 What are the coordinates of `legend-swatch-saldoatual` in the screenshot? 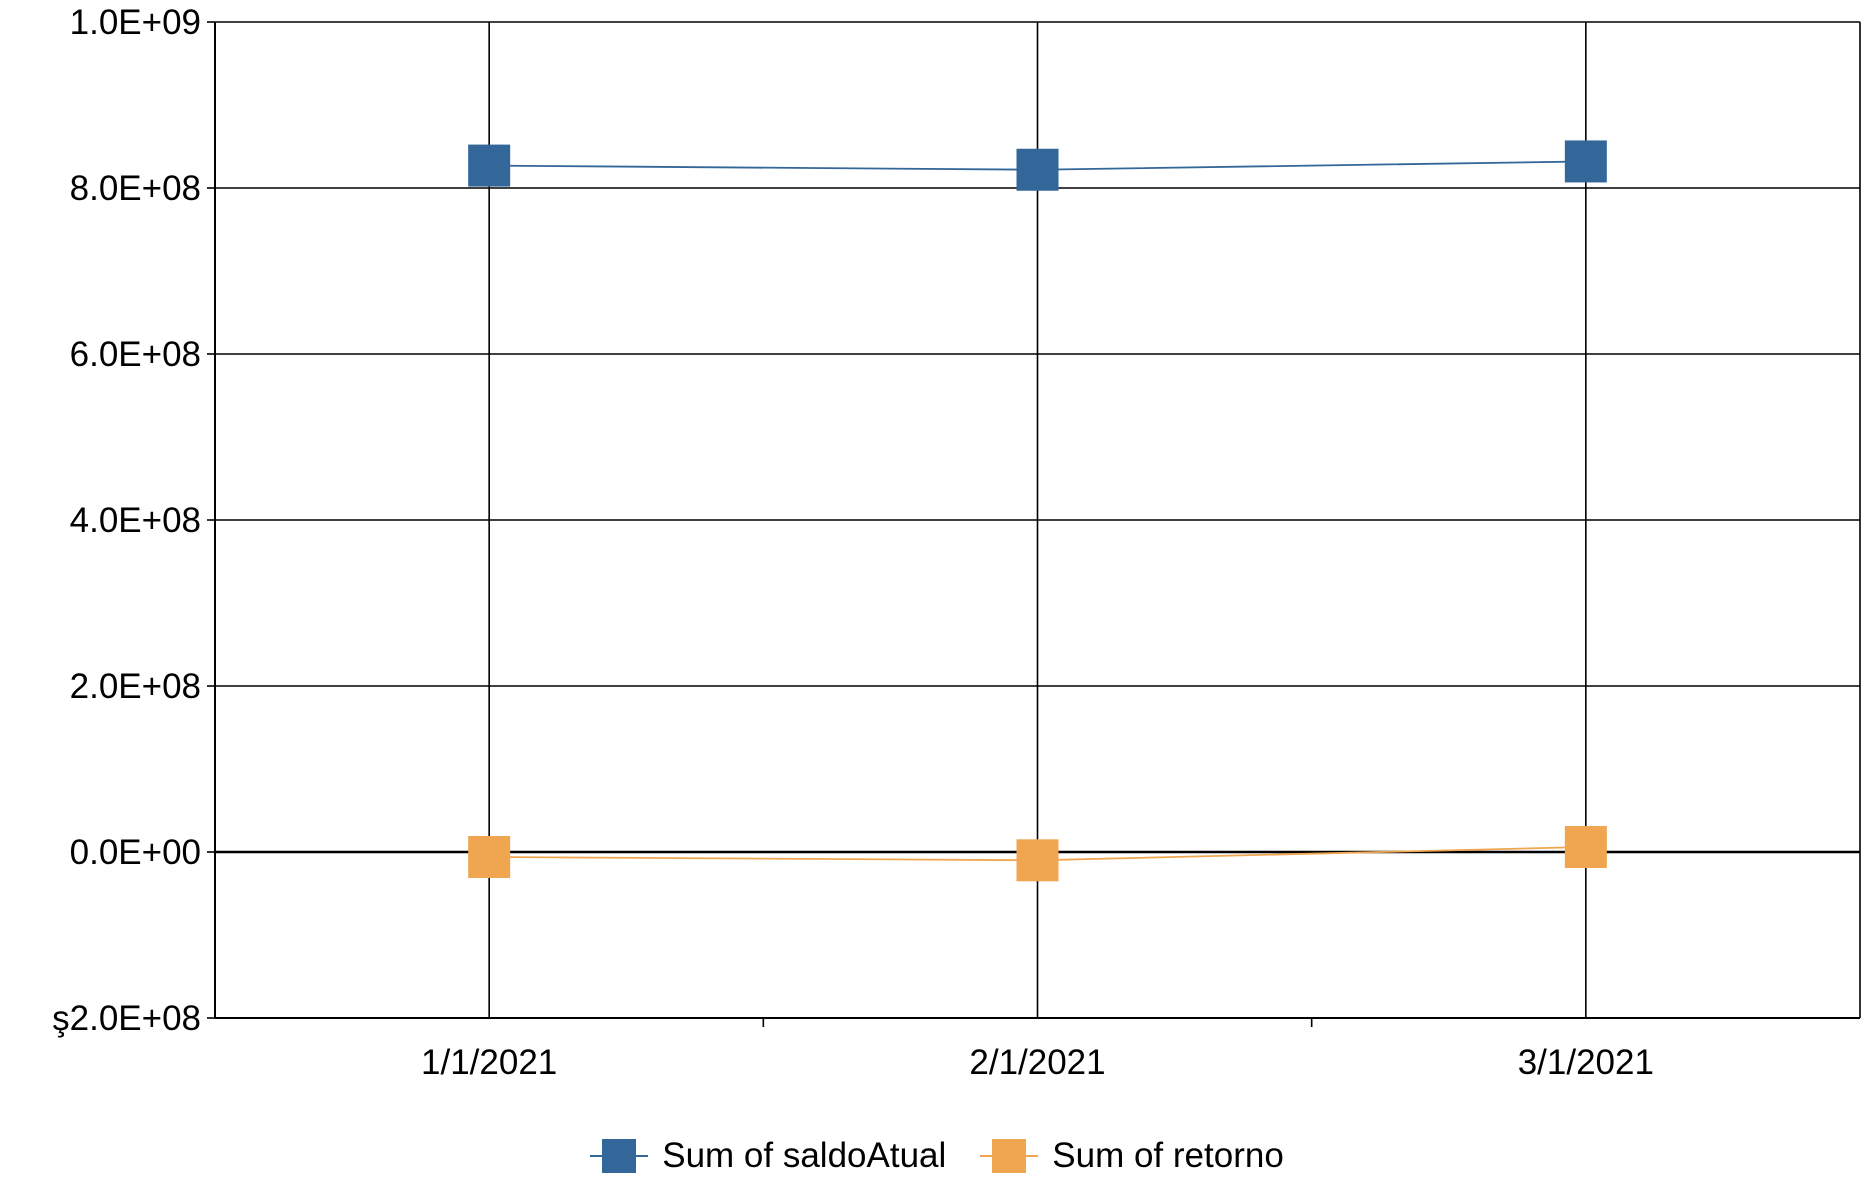 It's located at (619, 1156).